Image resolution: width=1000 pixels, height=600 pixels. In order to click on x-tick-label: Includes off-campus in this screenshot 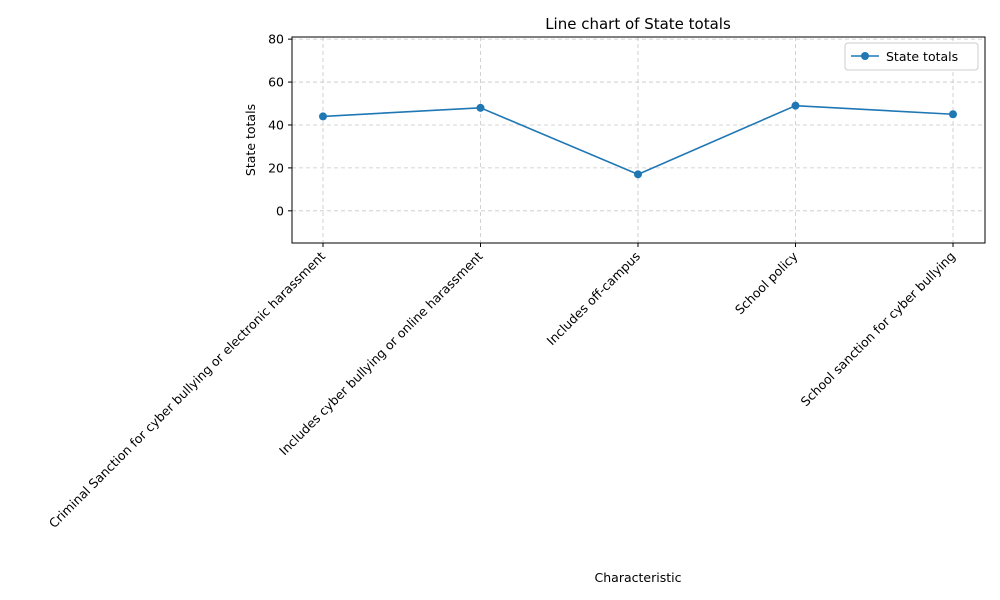, I will do `click(594, 299)`.